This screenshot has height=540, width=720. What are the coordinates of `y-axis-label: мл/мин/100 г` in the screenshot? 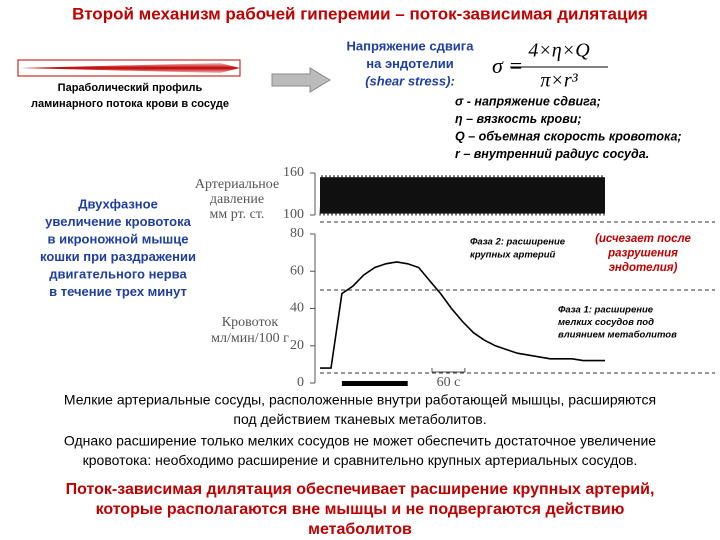 It's located at (250, 338).